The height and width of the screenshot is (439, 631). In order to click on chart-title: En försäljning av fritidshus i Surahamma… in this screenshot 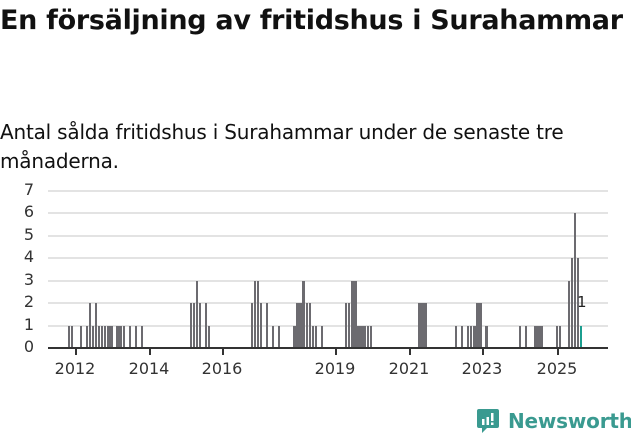, I will do `click(311, 20)`.